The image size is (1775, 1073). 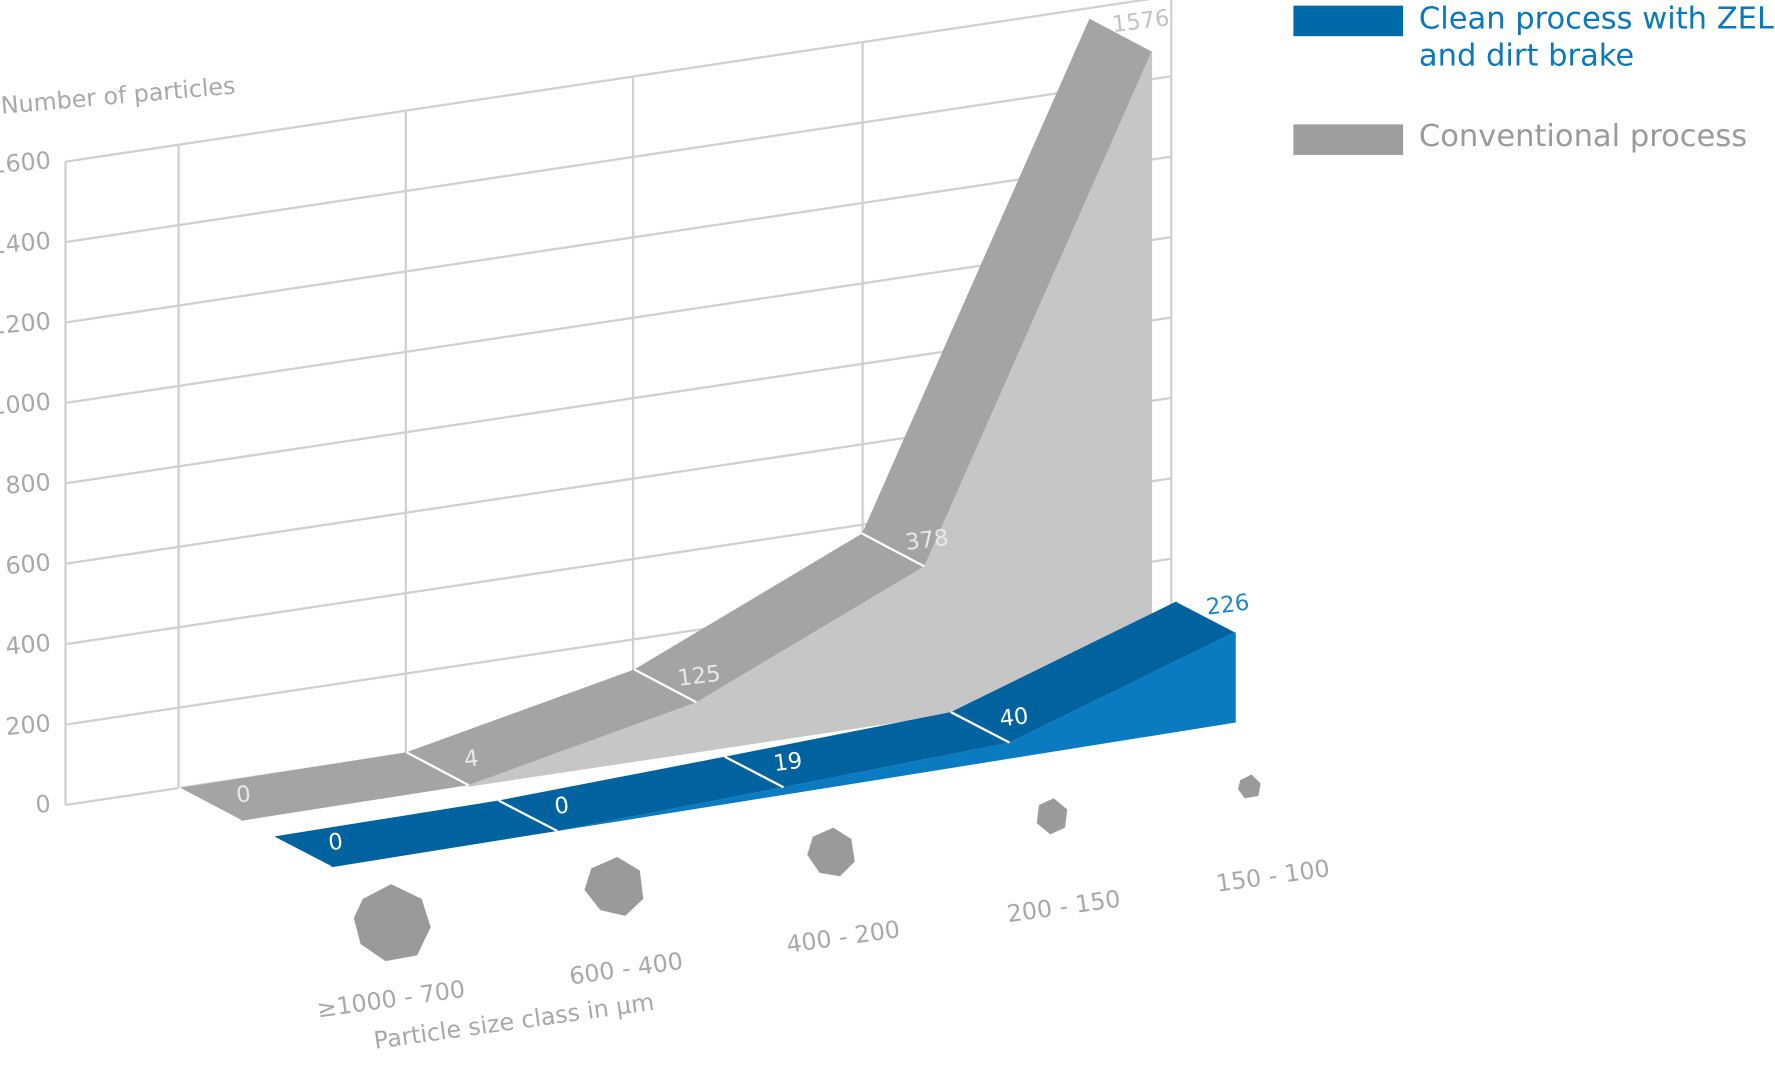 What do you see at coordinates (28, 725) in the screenshot?
I see `y-tick-label: 200` at bounding box center [28, 725].